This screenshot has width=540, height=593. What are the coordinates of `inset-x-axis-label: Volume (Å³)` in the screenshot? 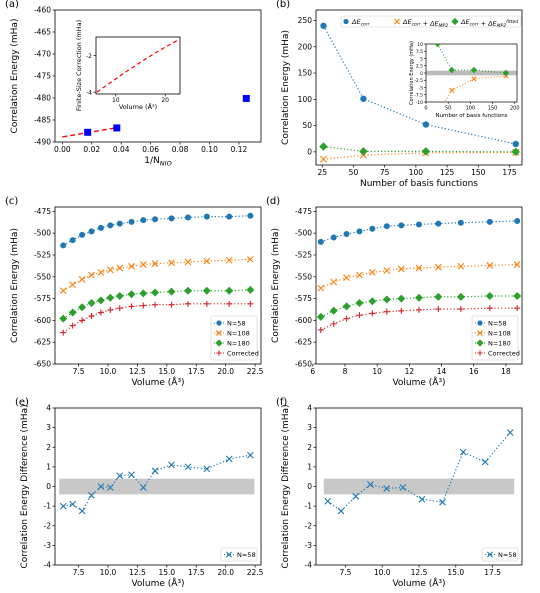 It's located at (138, 106).